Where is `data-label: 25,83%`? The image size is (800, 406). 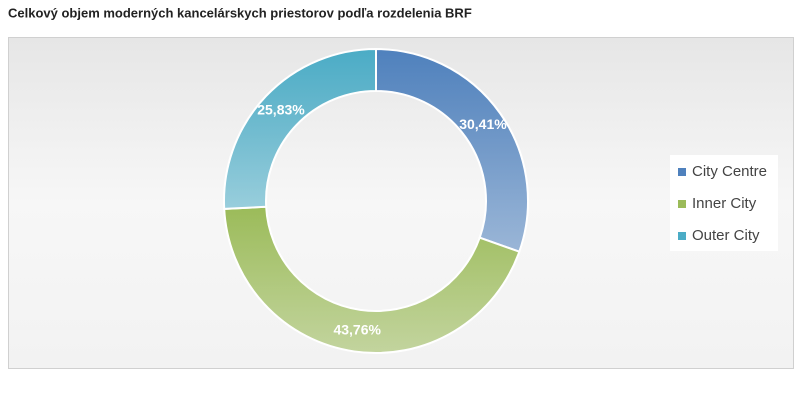
data-label: 25,83% is located at coordinates (281, 110).